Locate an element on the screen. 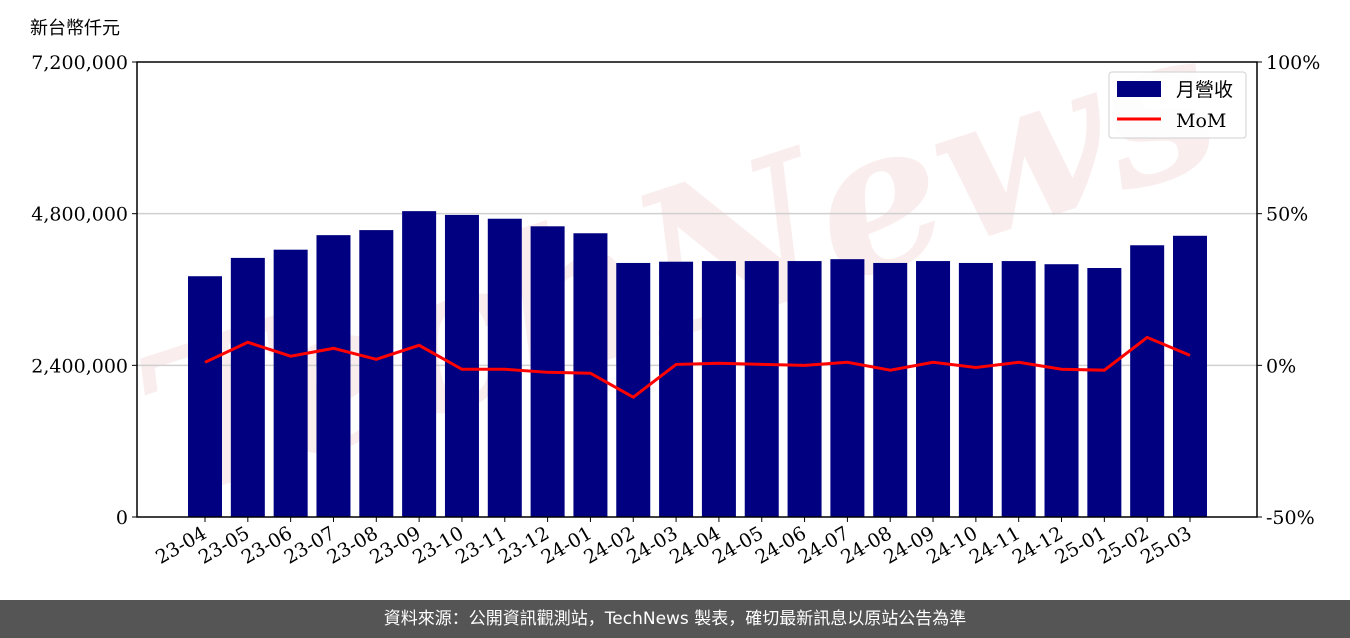  y-tick-label: 0 is located at coordinates (122, 518).